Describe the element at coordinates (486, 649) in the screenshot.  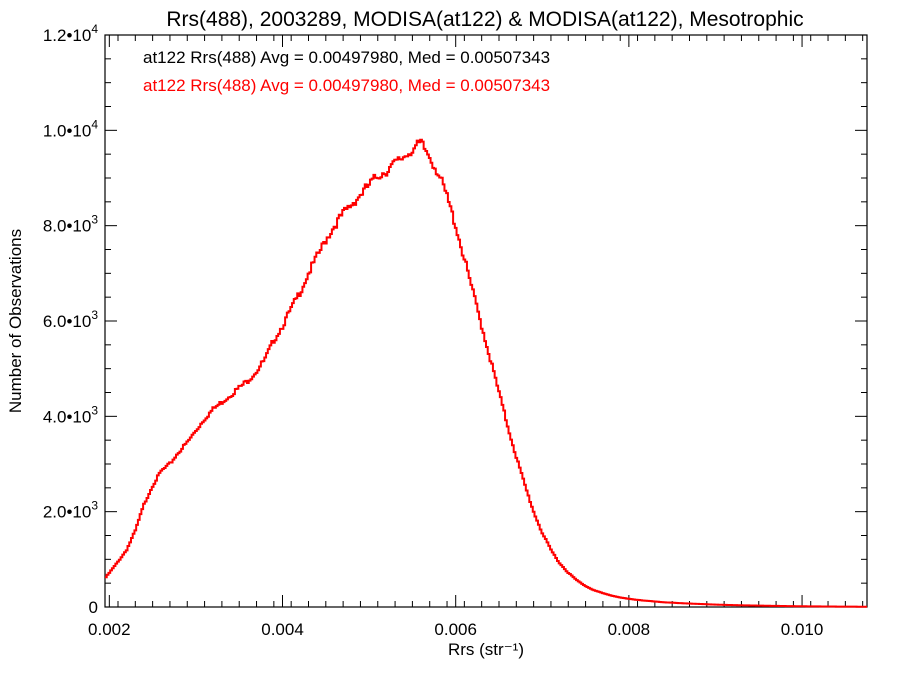
I see `x-axis-title: Rrs (str⁻¹)` at that location.